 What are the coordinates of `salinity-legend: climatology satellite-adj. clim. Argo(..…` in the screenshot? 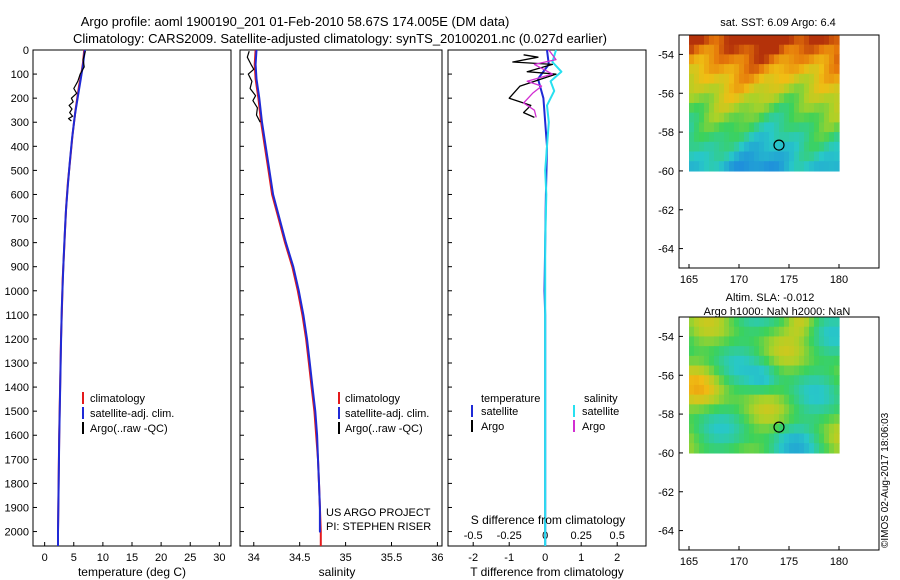 It's located at (383, 413).